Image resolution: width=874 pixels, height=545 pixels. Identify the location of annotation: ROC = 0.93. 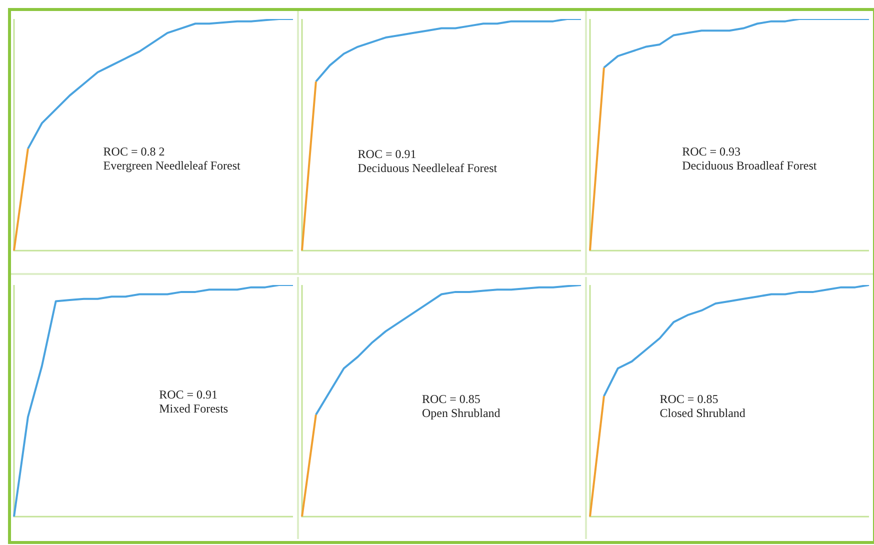
(711, 151).